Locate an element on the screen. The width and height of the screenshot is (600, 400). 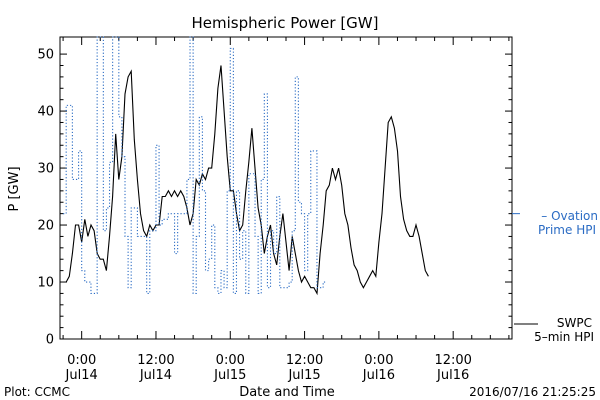
y-tick-label: 50 is located at coordinates (45, 55).